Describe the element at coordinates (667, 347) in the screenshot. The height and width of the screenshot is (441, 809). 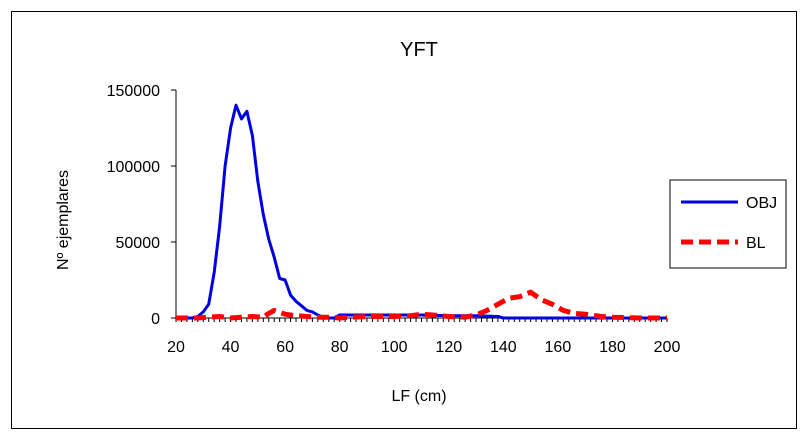
I see `x-tick-label: 200` at that location.